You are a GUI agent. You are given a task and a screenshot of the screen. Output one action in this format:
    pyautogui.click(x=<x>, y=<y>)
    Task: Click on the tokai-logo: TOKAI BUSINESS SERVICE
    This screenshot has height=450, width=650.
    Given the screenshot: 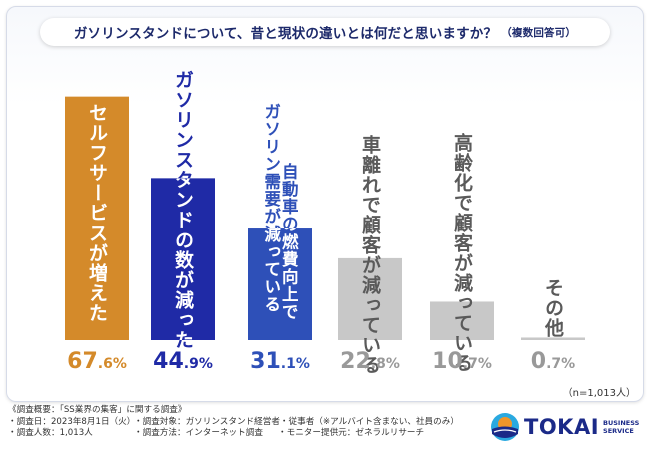 What is the action you would take?
    pyautogui.click(x=567, y=427)
    